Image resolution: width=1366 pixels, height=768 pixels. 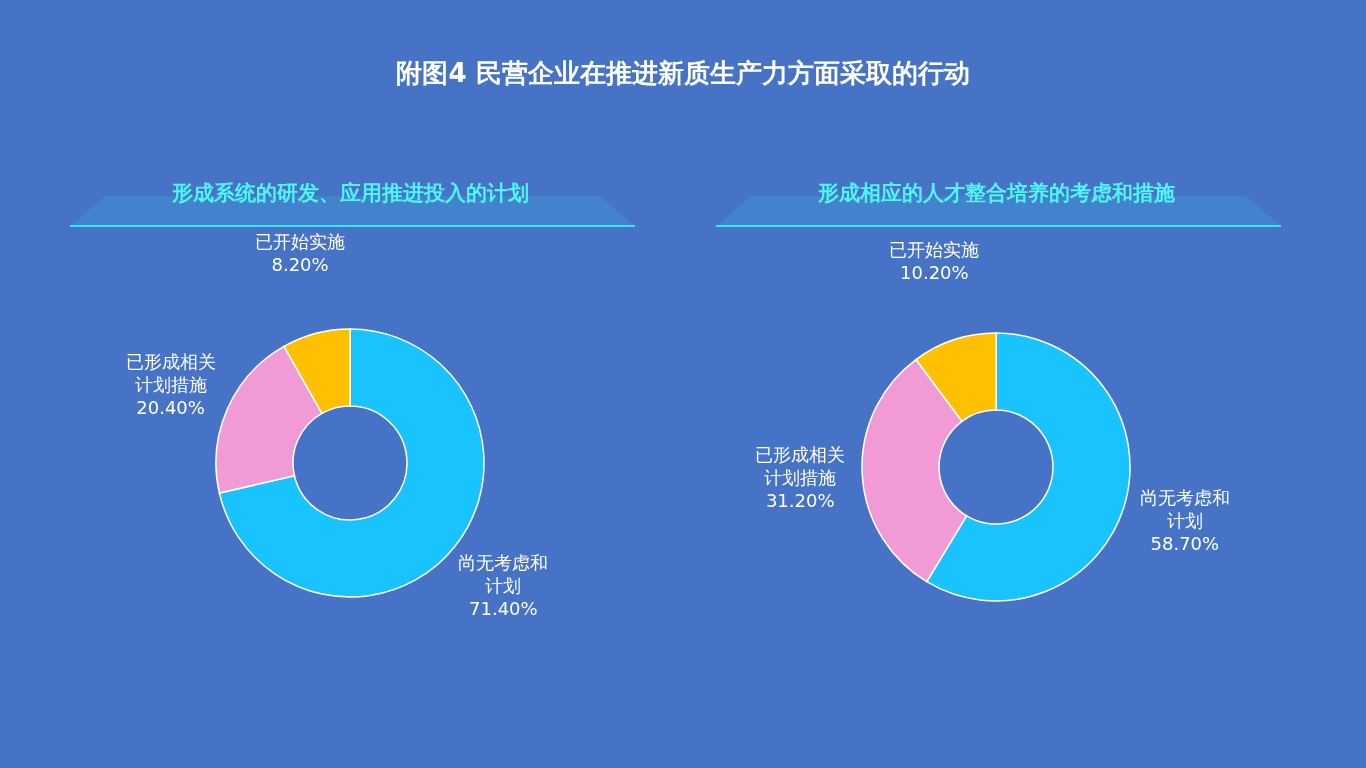 I want to click on text: 附图4 民营企业在推进新质生产力方面采取的行动, so click(x=683, y=73).